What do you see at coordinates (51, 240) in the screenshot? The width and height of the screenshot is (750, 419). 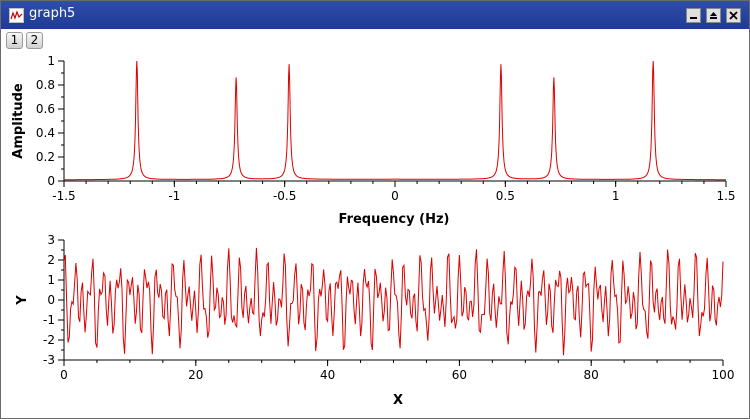 I see `y-tick-label: 3` at bounding box center [51, 240].